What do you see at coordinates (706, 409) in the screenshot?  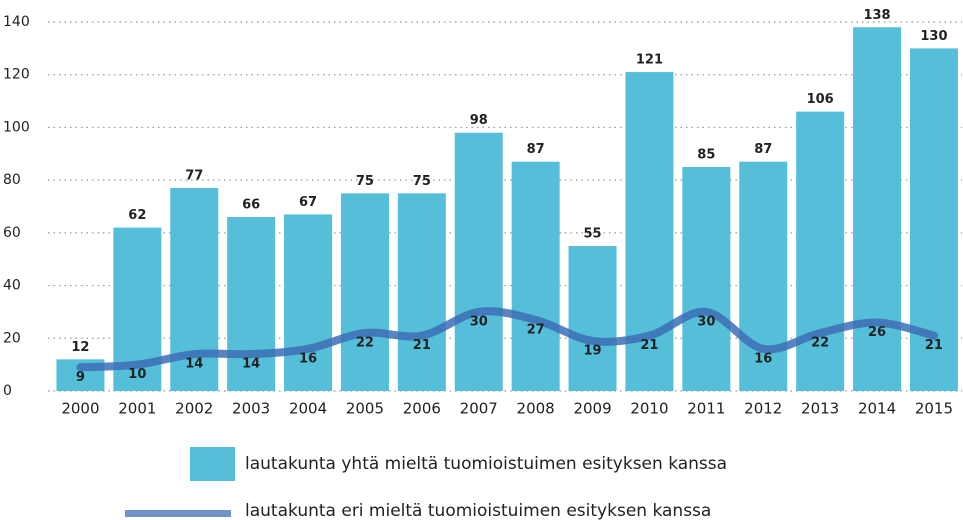 I see `x-tick-label: 2011` at bounding box center [706, 409].